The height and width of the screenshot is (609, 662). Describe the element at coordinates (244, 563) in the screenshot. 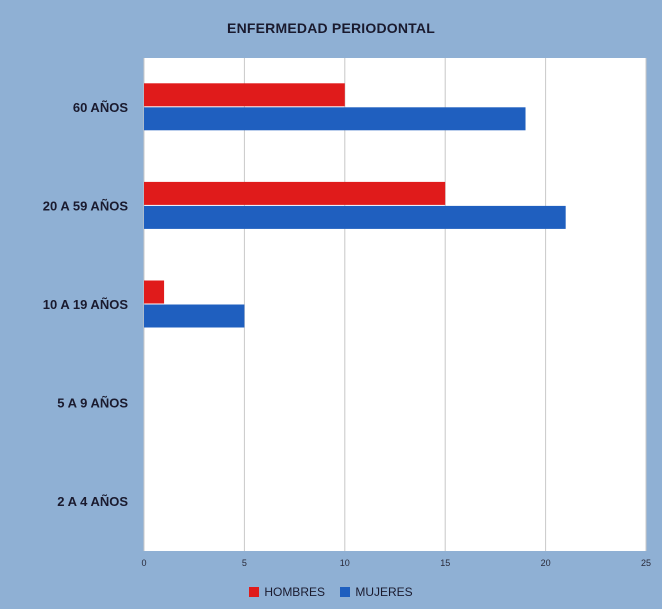

I see `x-tick-label-5: 5` at that location.